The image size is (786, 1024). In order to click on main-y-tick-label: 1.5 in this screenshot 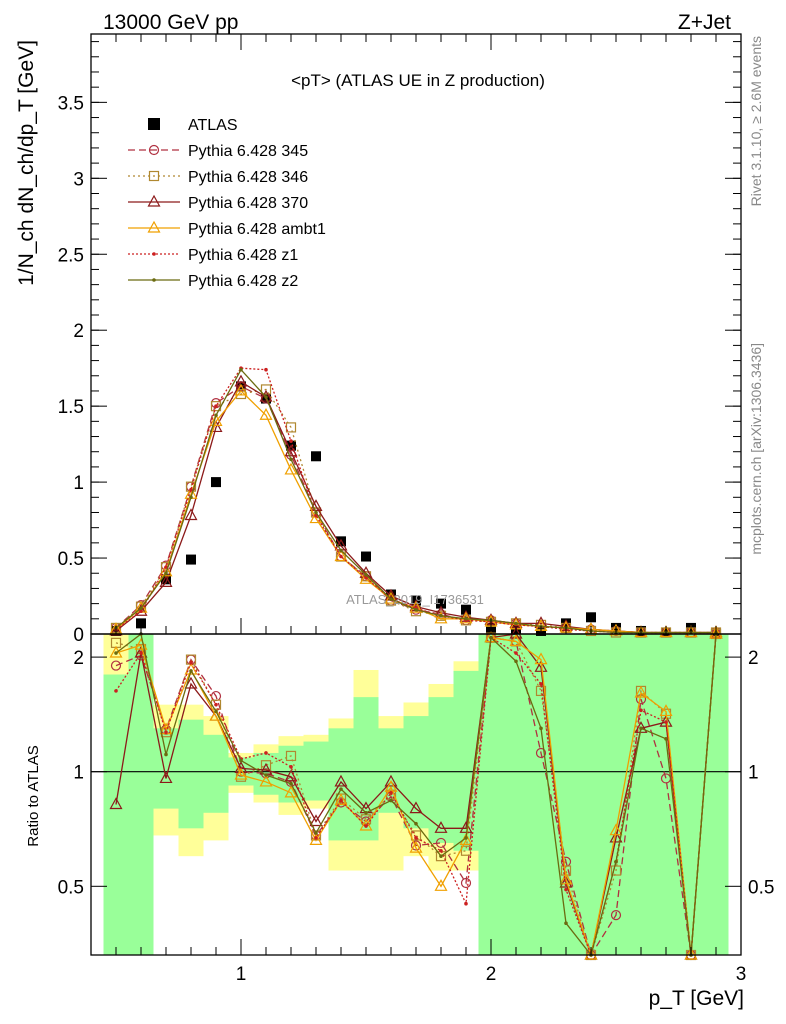, I will do `click(71, 407)`.